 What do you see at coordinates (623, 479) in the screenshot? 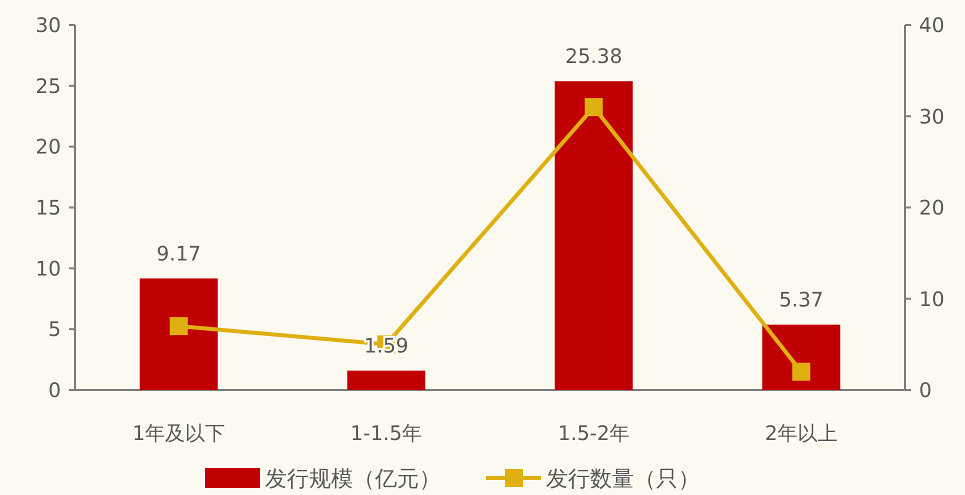
I see `legend-label: 发行数量（只）` at bounding box center [623, 479].